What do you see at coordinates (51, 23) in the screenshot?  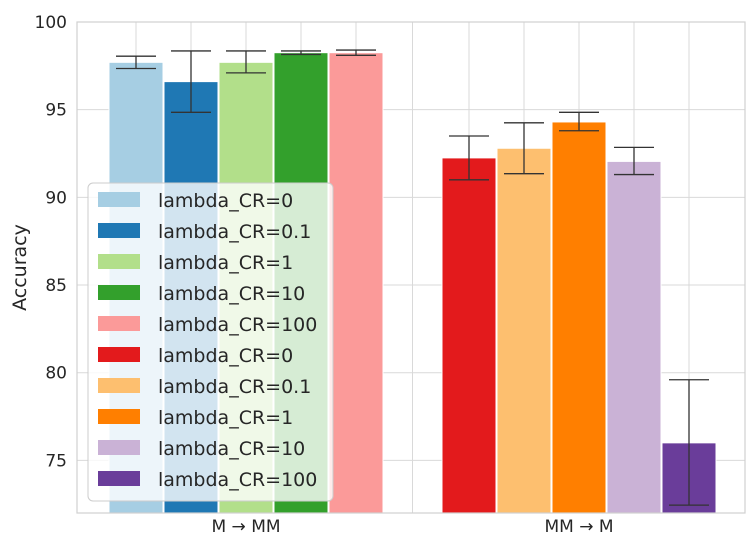 I see `y-tick-label: 100` at bounding box center [51, 23].